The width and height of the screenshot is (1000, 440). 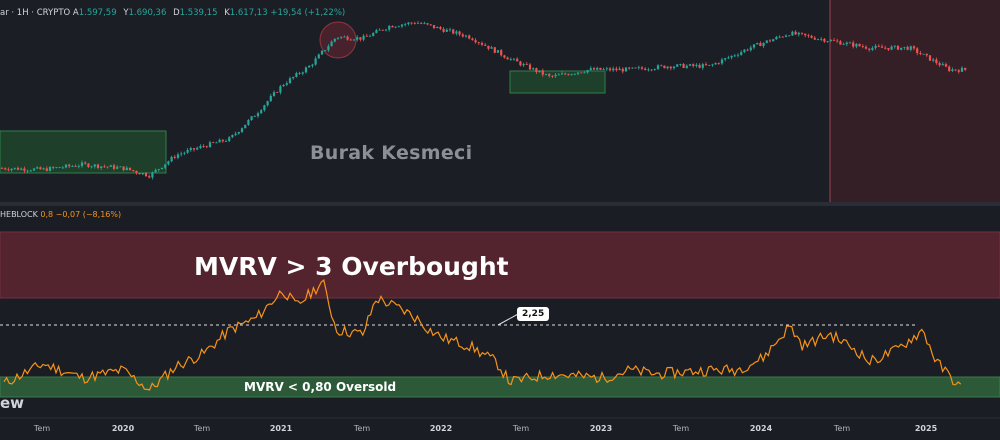 I want to click on pane-divider, so click(x=500, y=204).